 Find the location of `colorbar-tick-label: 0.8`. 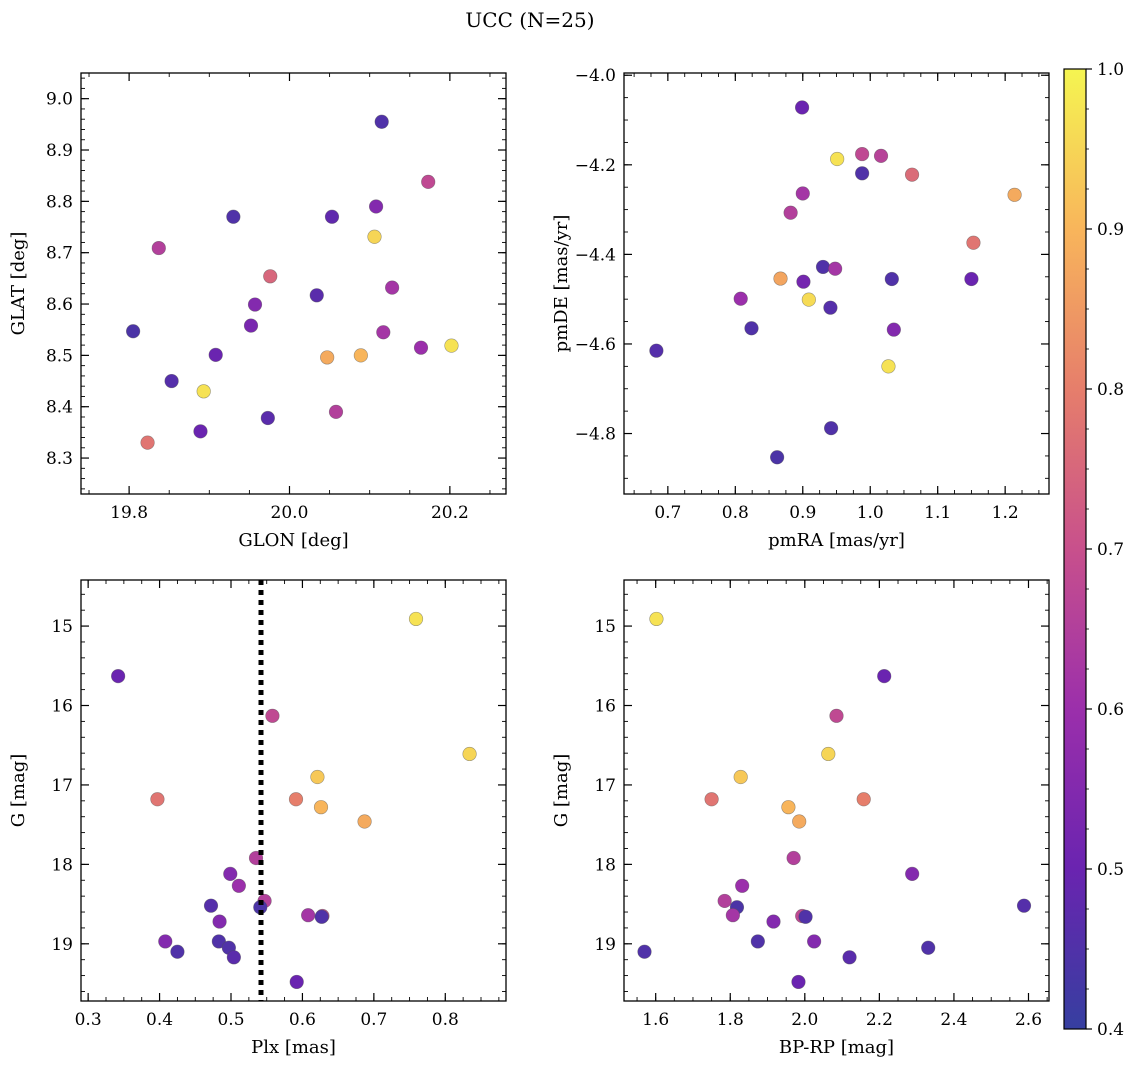

colorbar-tick-label: 0.8 is located at coordinates (1110, 390).